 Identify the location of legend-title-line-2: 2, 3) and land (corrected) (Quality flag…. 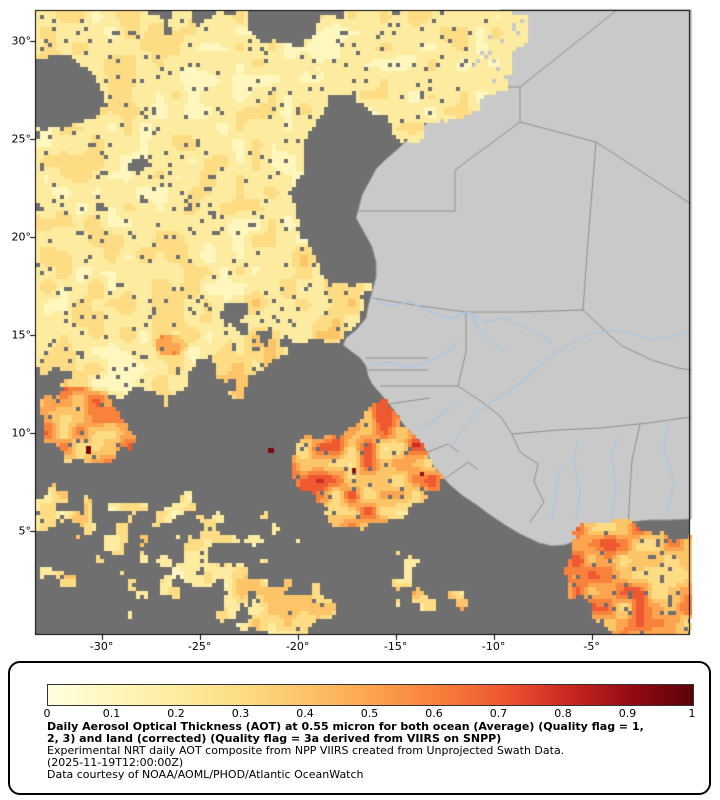
(274, 738).